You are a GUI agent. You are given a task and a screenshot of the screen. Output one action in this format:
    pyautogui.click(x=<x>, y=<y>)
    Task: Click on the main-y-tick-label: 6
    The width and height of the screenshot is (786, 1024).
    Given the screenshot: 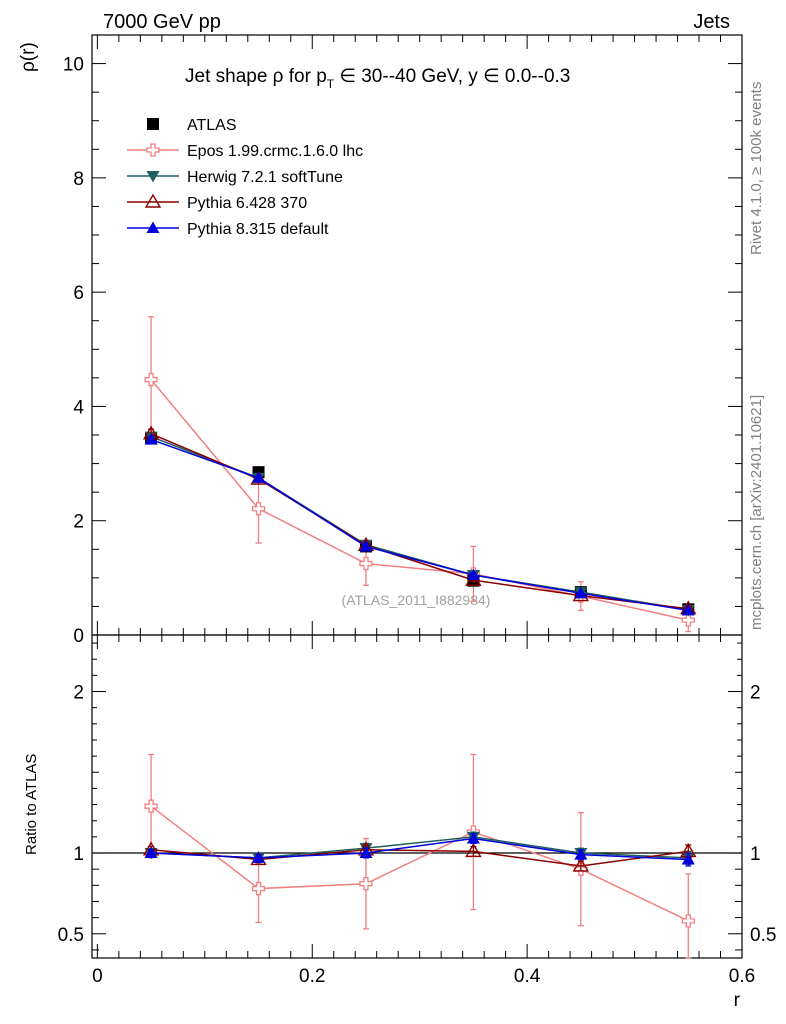 What is the action you would take?
    pyautogui.click(x=78, y=293)
    